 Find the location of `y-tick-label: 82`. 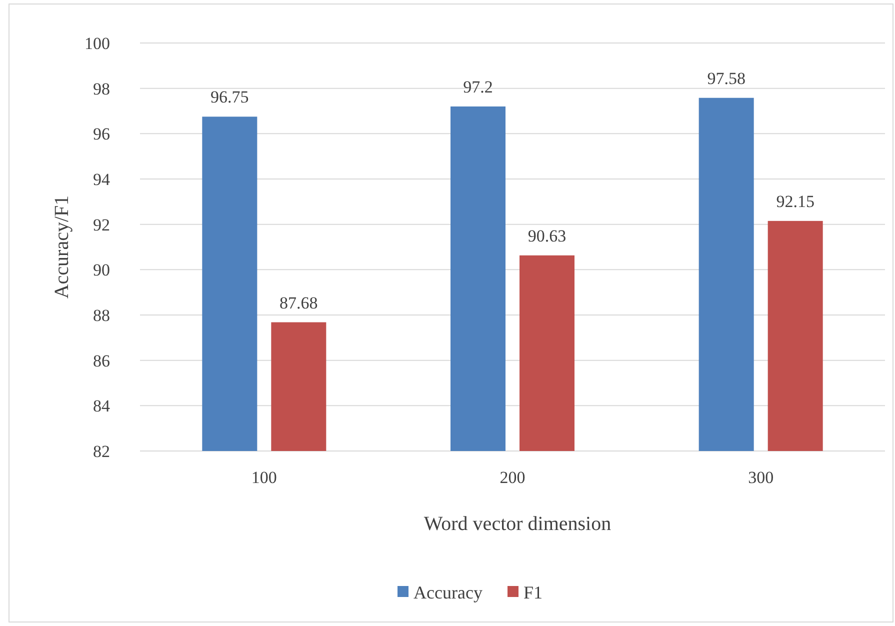

y-tick-label: 82 is located at coordinates (101, 451).